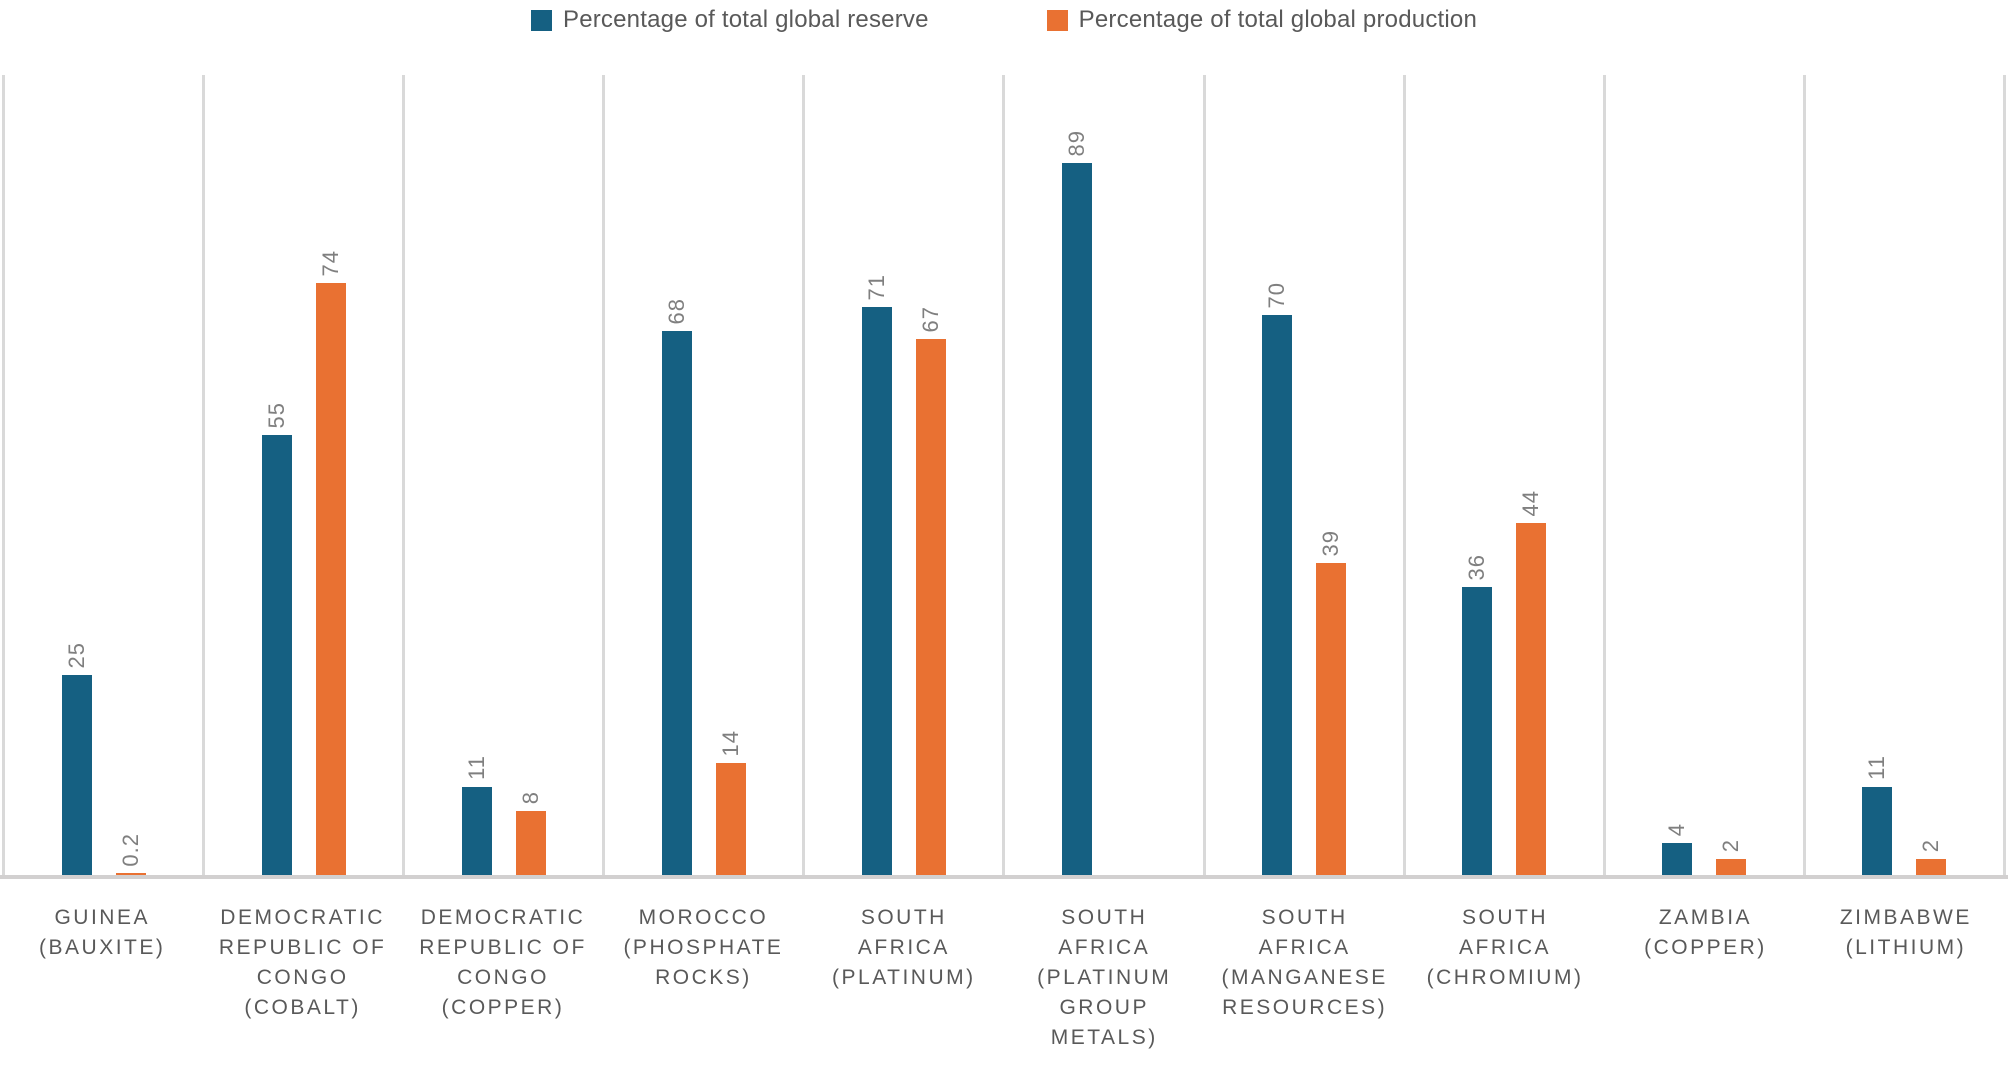  What do you see at coordinates (302, 962) in the screenshot?
I see `x-axis-category-label: DEMOCRATIC REPUBLIC OF CONGO (COBALT)` at bounding box center [302, 962].